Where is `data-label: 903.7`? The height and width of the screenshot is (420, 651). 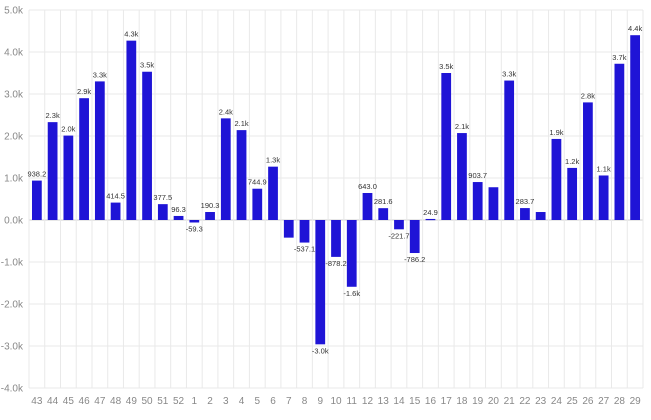 data-label: 903.7 is located at coordinates (477, 175).